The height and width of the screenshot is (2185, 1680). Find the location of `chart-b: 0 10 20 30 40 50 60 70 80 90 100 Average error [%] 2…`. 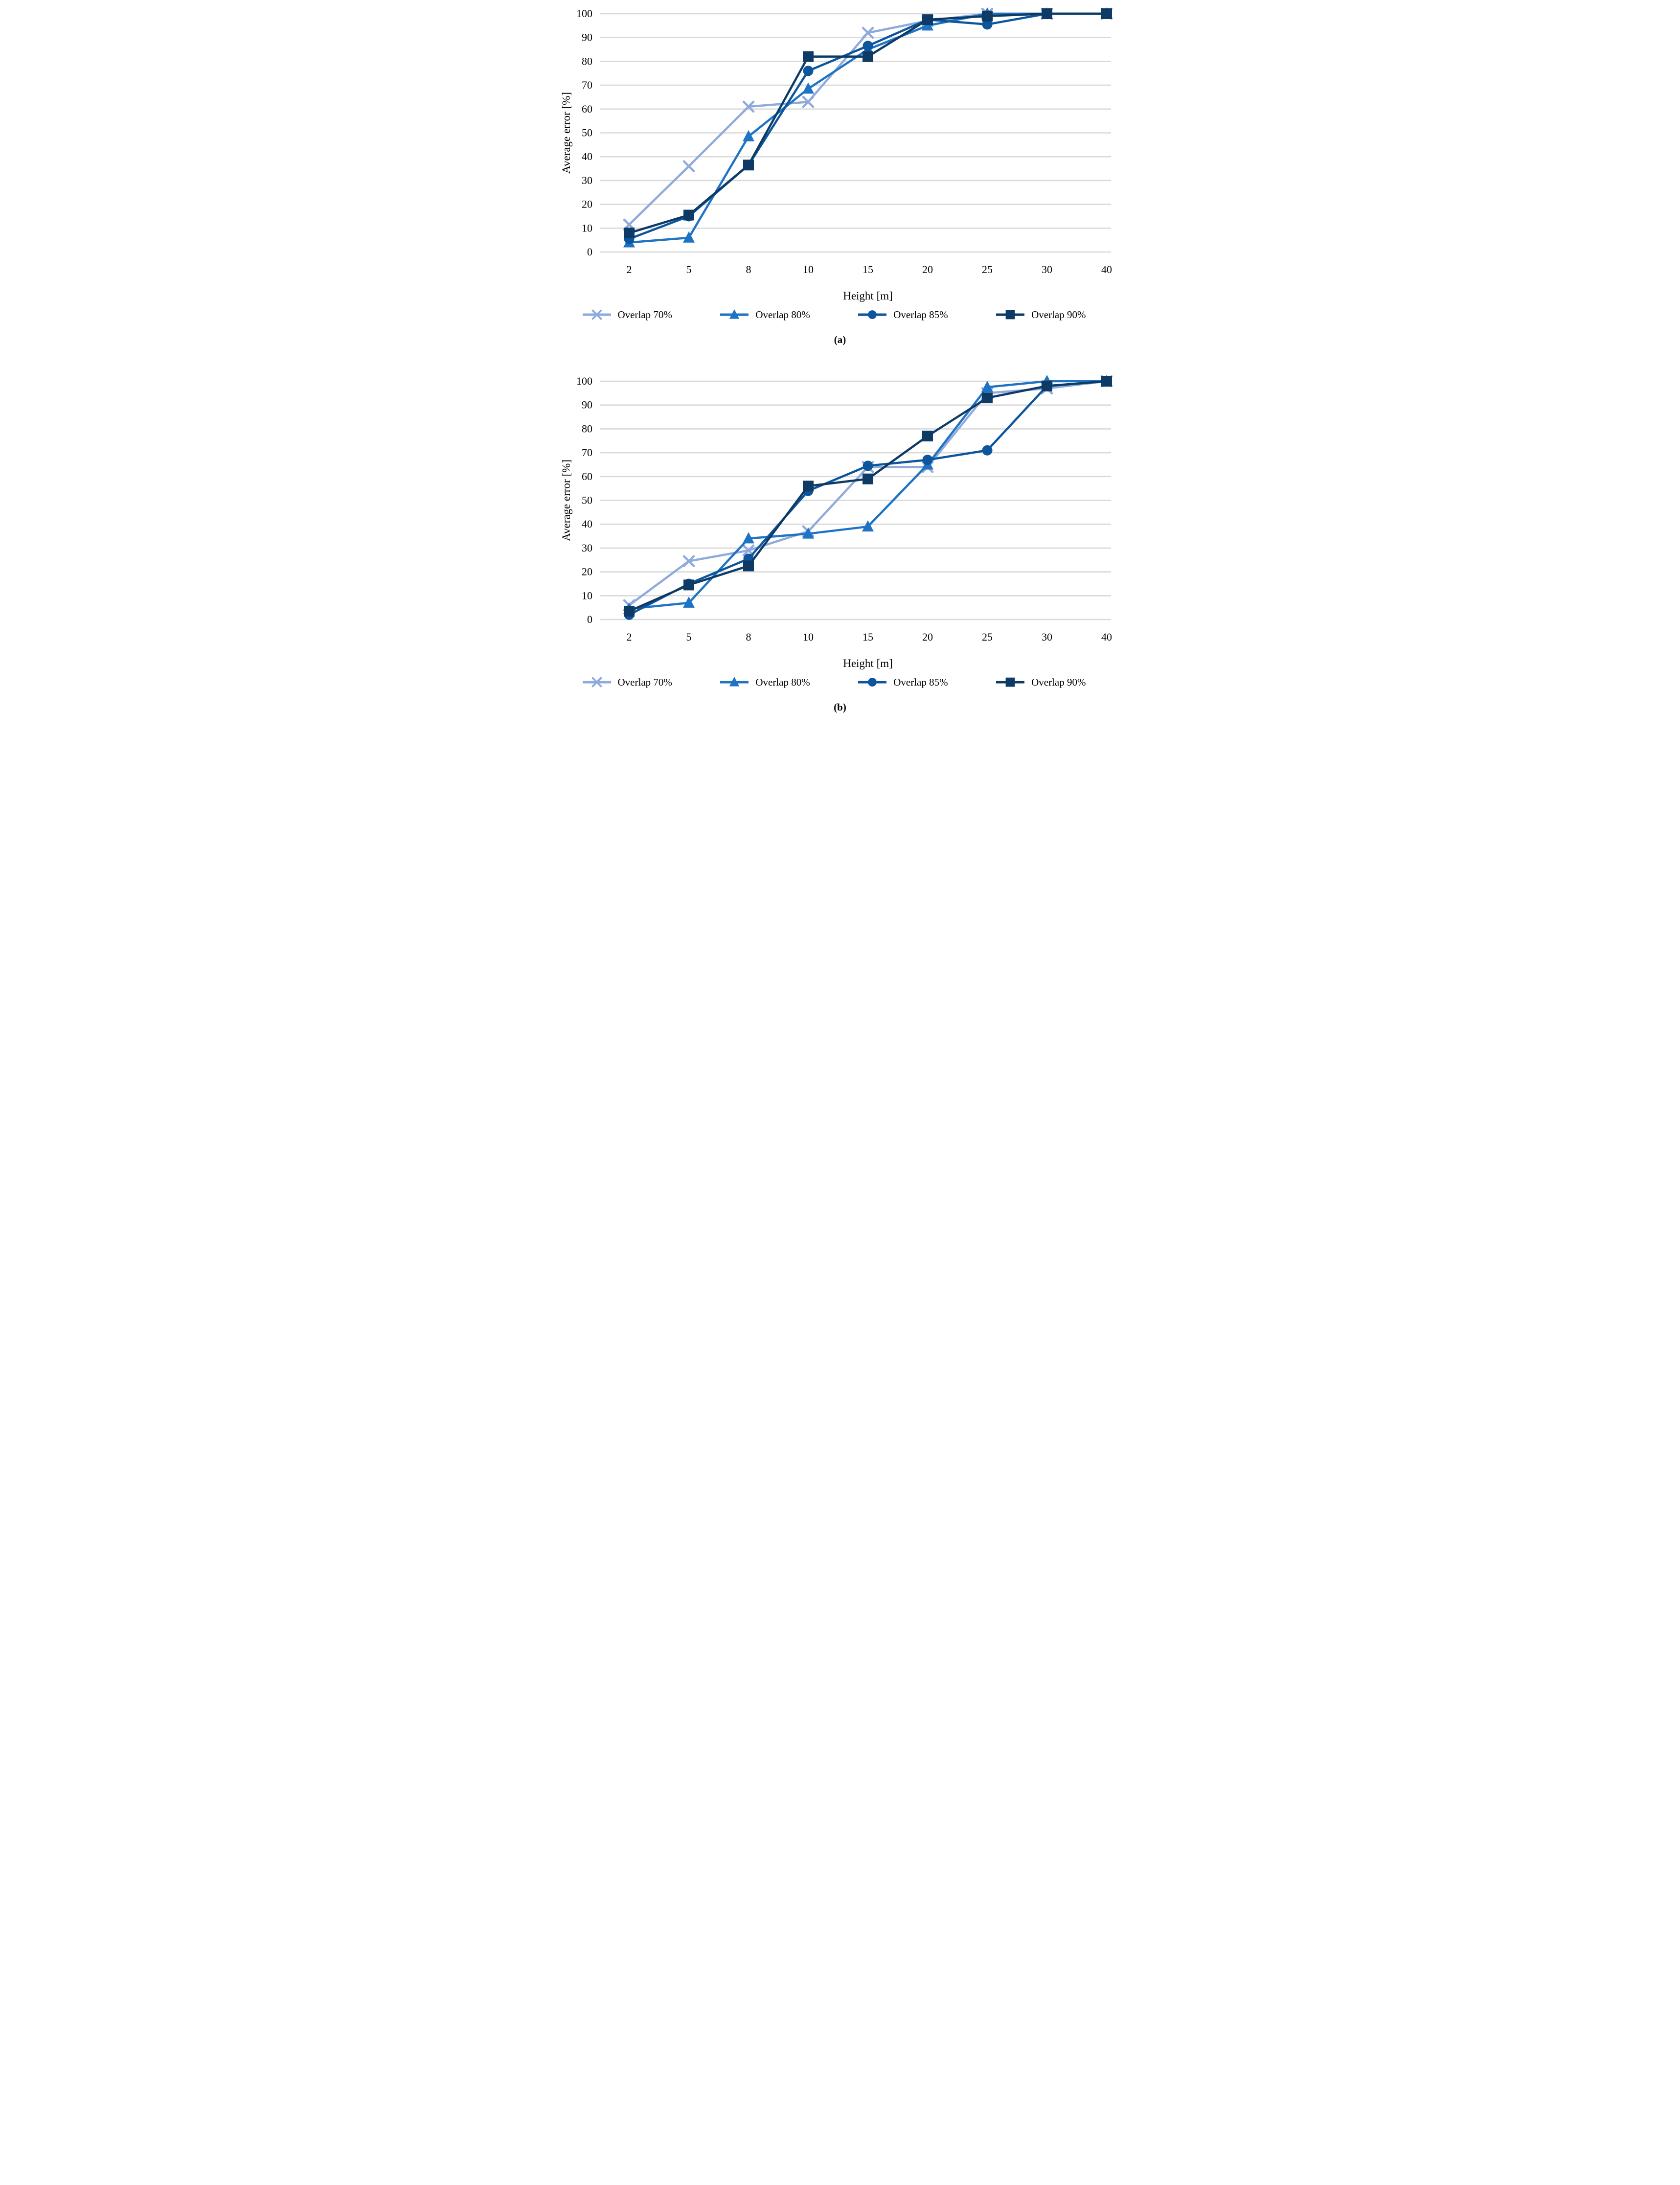

chart-b: 0 10 20 30 40 50 60 70 80 90 100 Average error [%] 2… is located at coordinates (840, 540).